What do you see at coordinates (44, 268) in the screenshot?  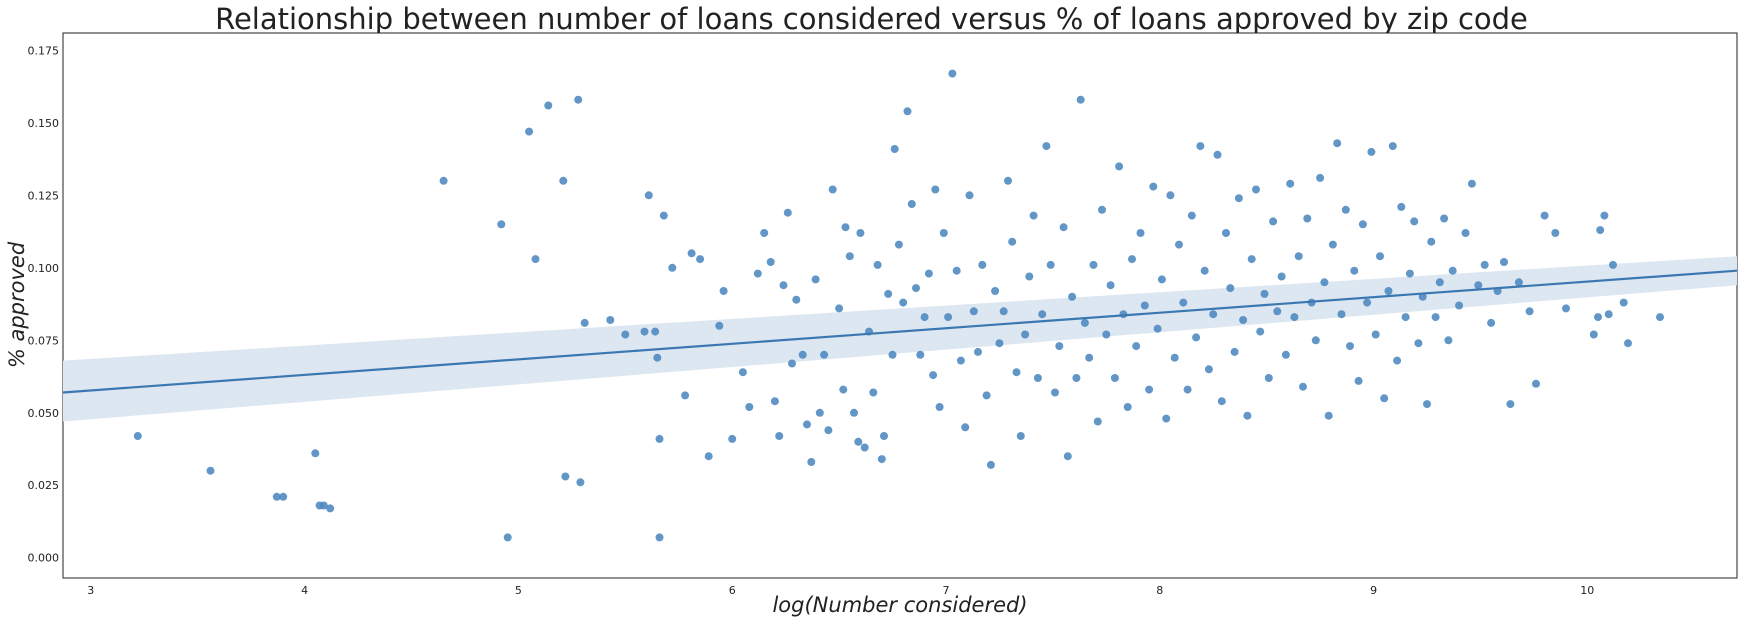 I see `y-tick-label: 0.100` at bounding box center [44, 268].